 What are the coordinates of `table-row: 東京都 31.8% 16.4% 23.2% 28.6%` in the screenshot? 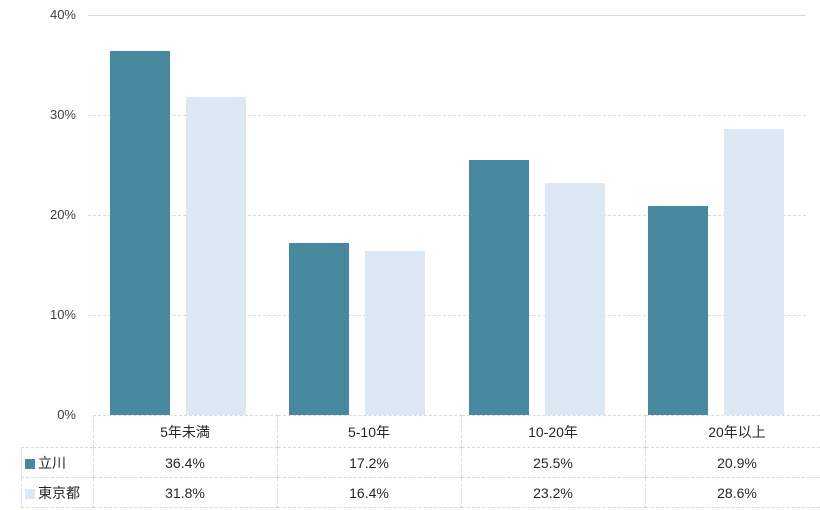 It's located at (420, 492).